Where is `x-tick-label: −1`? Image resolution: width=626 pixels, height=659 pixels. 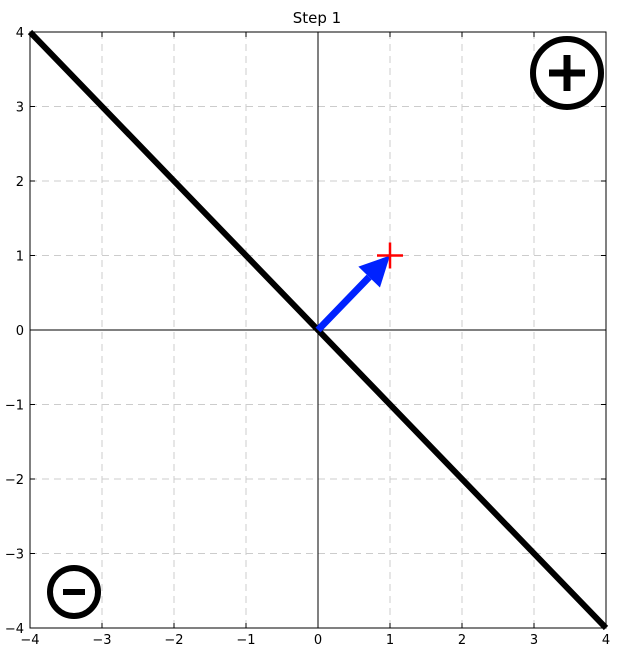 x-tick-label: −1 is located at coordinates (245, 640).